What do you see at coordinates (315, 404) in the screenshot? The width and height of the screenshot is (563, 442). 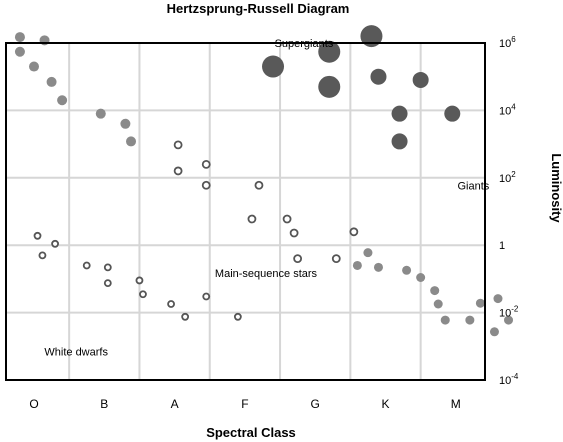 I see `x-tick-label: G` at bounding box center [315, 404].